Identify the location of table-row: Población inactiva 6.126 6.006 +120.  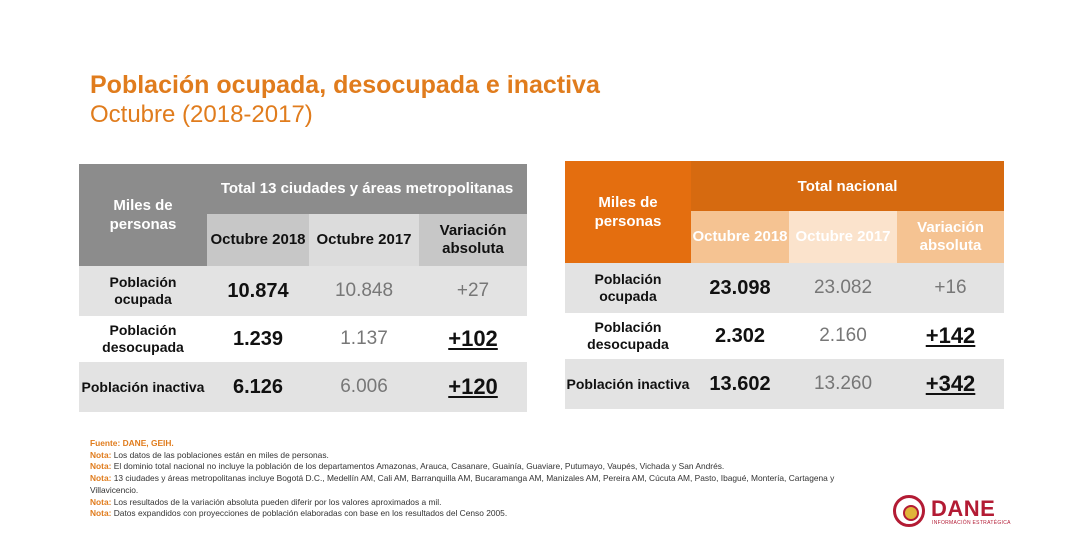
(303, 387).